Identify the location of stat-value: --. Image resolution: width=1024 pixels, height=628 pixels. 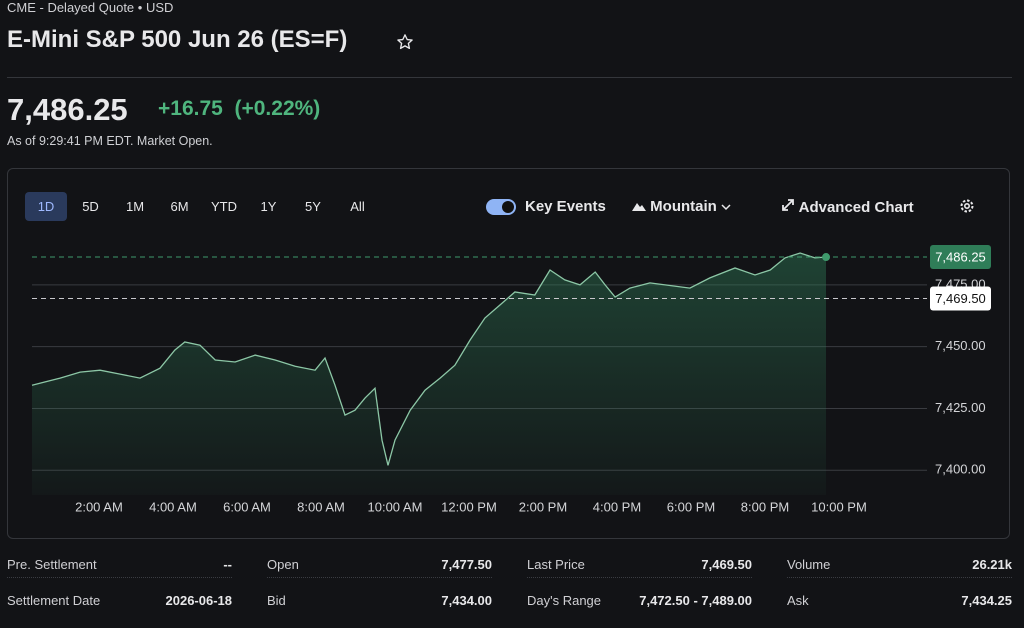
(227, 564).